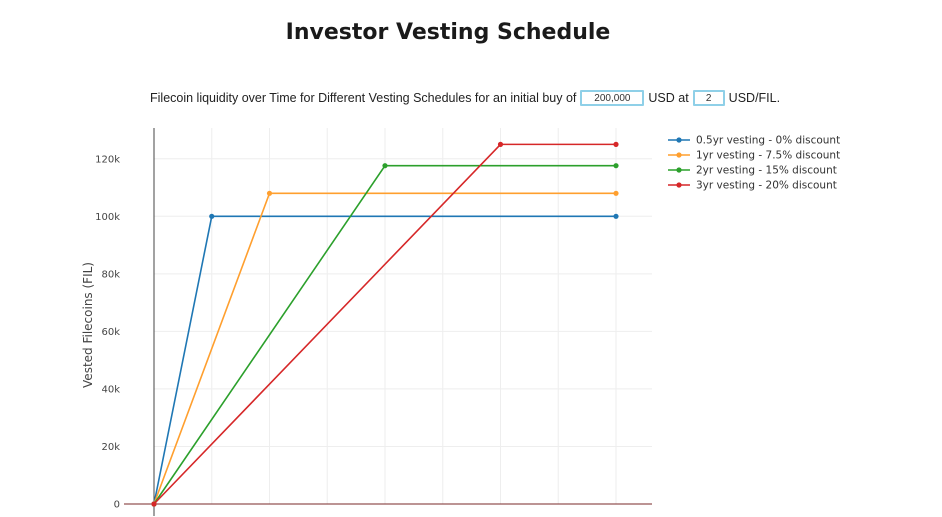 The image size is (942, 517). I want to click on y-axis-title: Vested Filecoins (FIL), so click(88, 325).